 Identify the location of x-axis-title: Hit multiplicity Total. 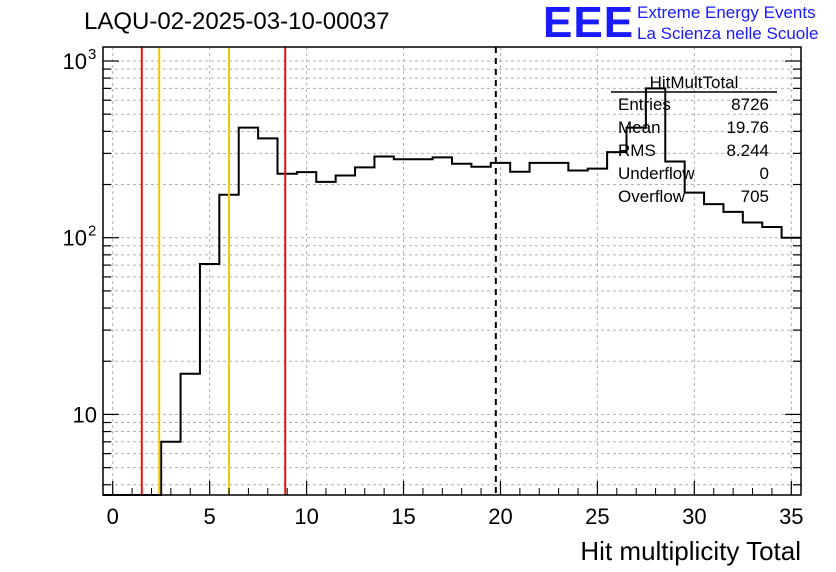
(690, 551).